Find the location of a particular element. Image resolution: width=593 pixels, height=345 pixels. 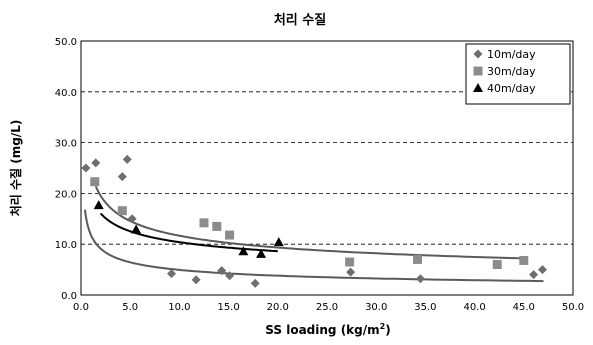

y-tick-labels: 0.0 10.0 20.0 30.0 40.0 50.0 is located at coordinates (66, 169).